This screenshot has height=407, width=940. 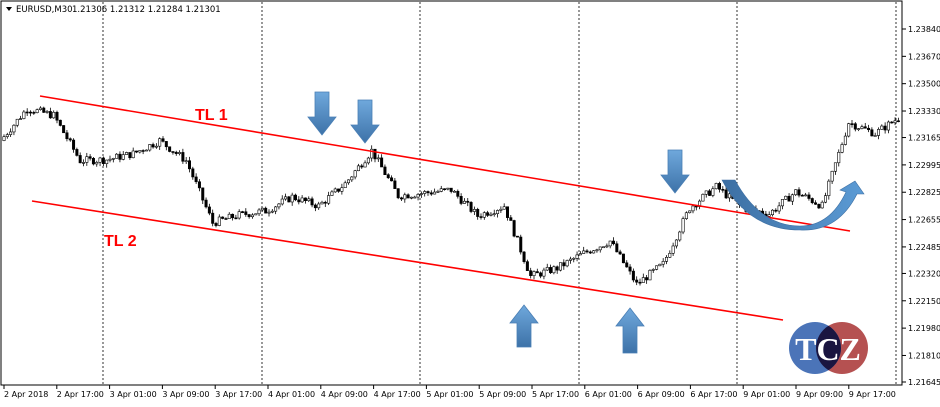 What do you see at coordinates (238, 394) in the screenshot?
I see `x-tick-label: 3 Apr 17:00` at bounding box center [238, 394].